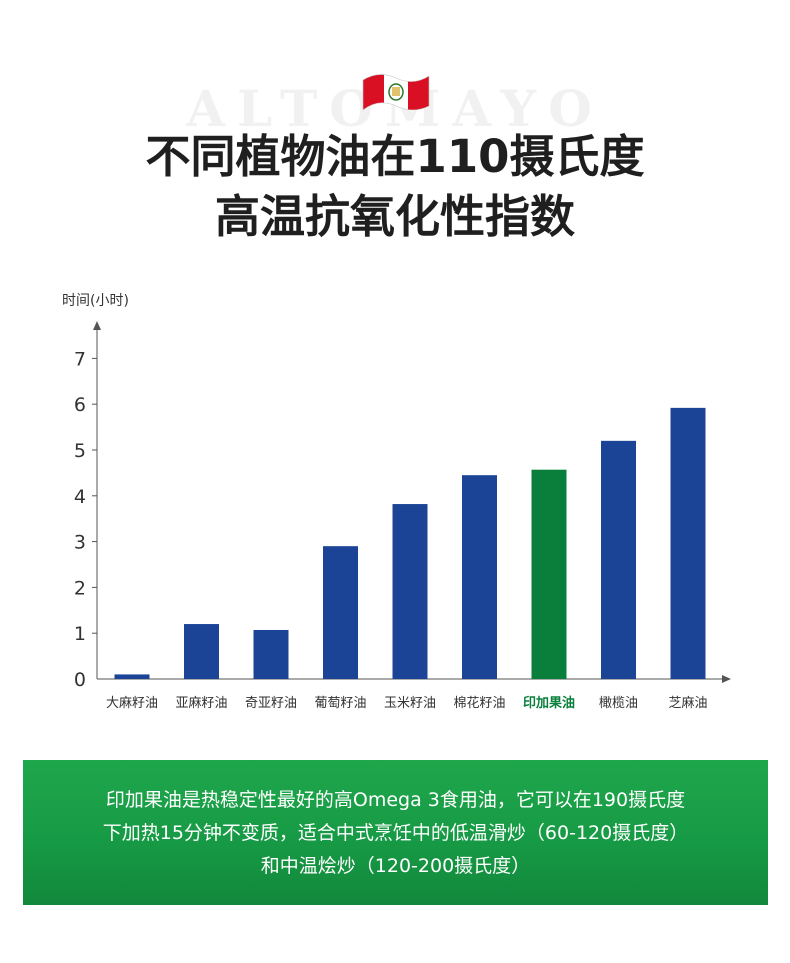  Describe the element at coordinates (201, 703) in the screenshot. I see `x-tick-label: 亚麻籽油` at that location.